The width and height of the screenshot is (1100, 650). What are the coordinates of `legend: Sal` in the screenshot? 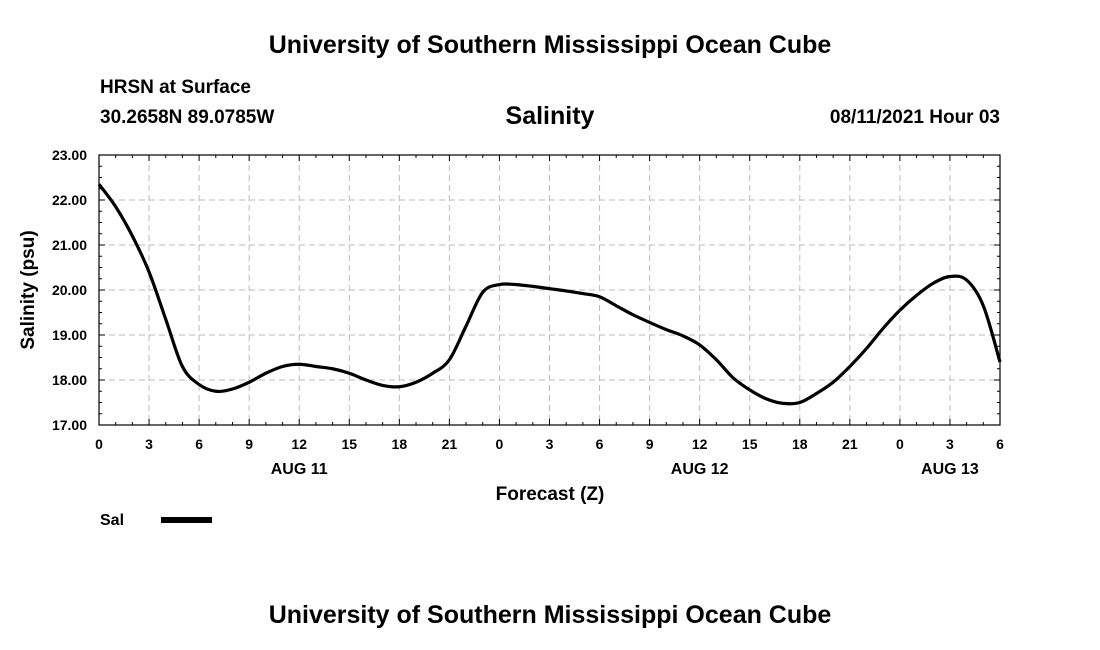 It's located at (156, 520).